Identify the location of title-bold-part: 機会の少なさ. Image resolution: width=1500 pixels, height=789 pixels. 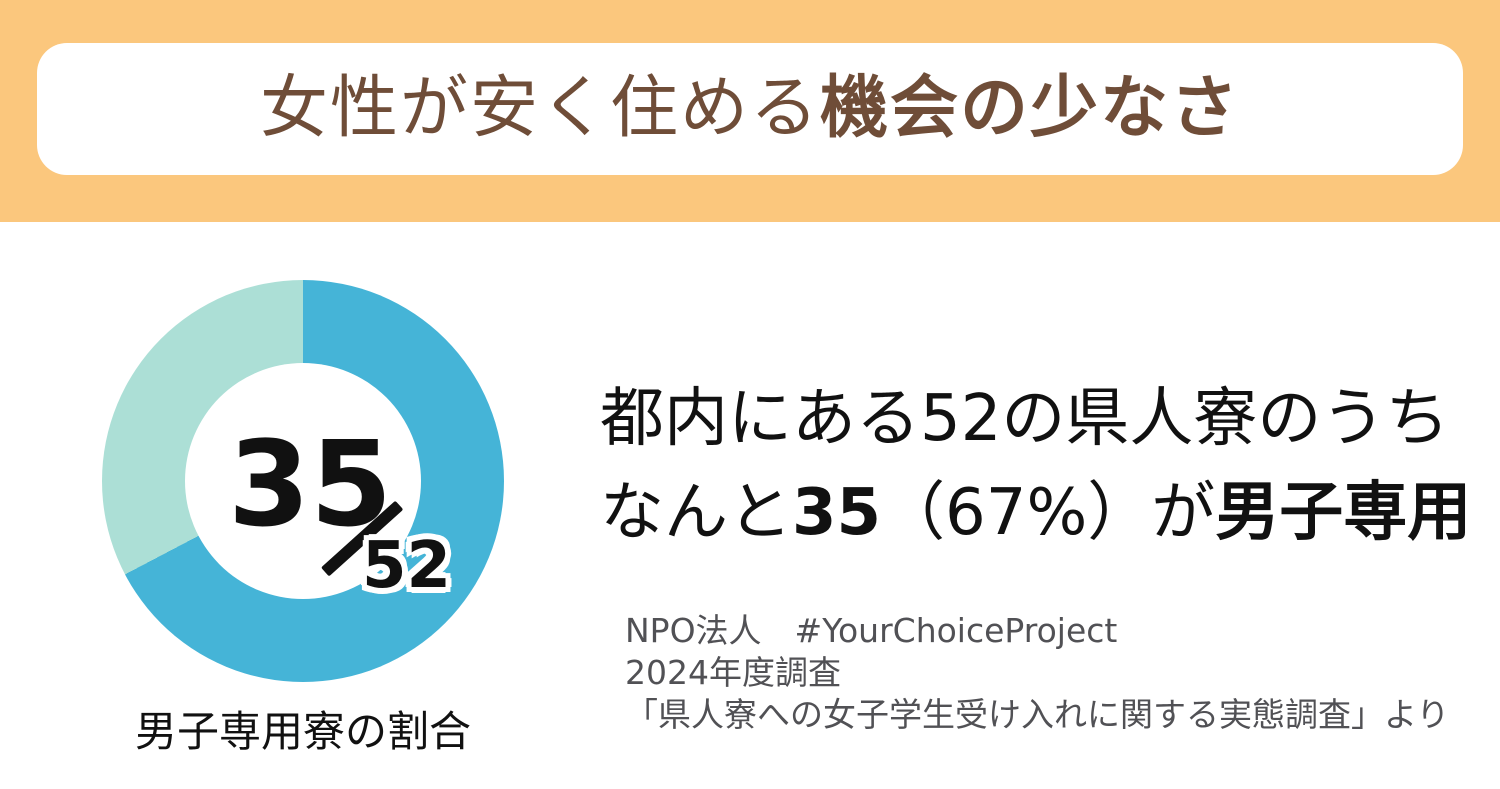
(1030, 108).